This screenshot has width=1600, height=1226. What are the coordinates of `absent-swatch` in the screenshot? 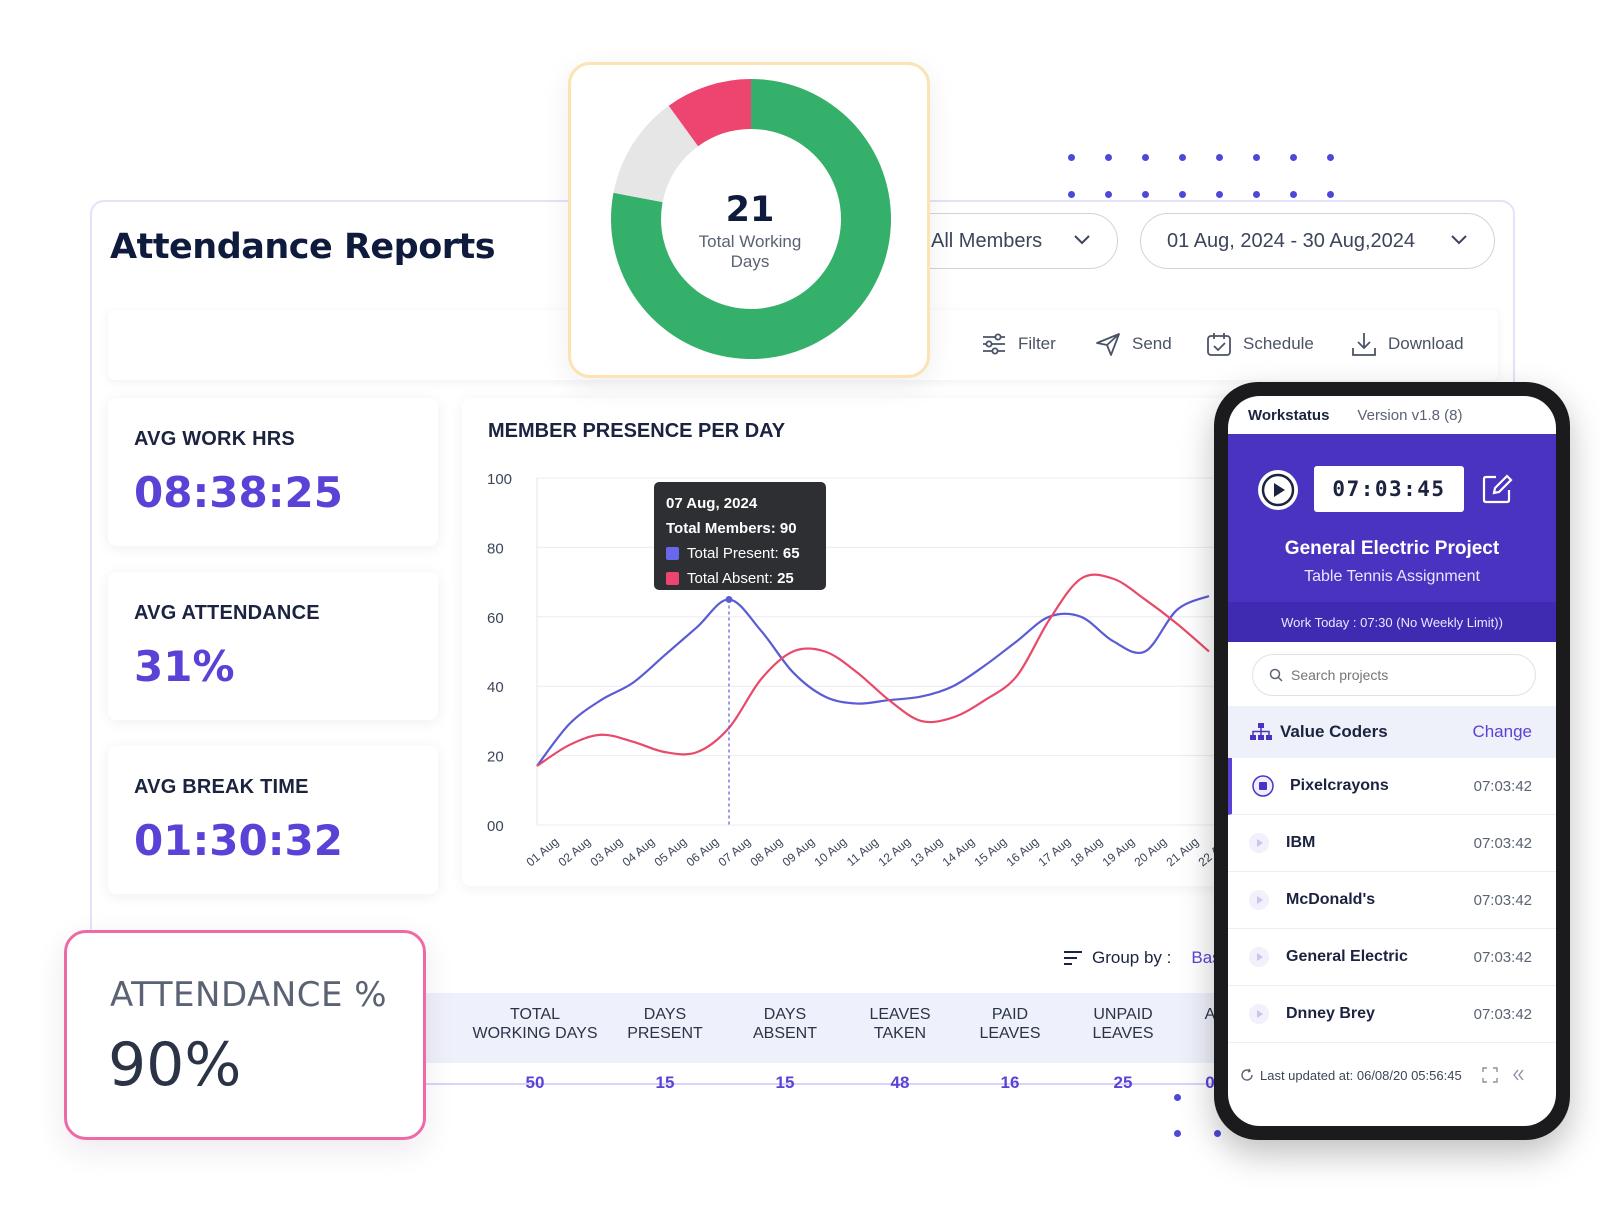 It's located at (672, 578).